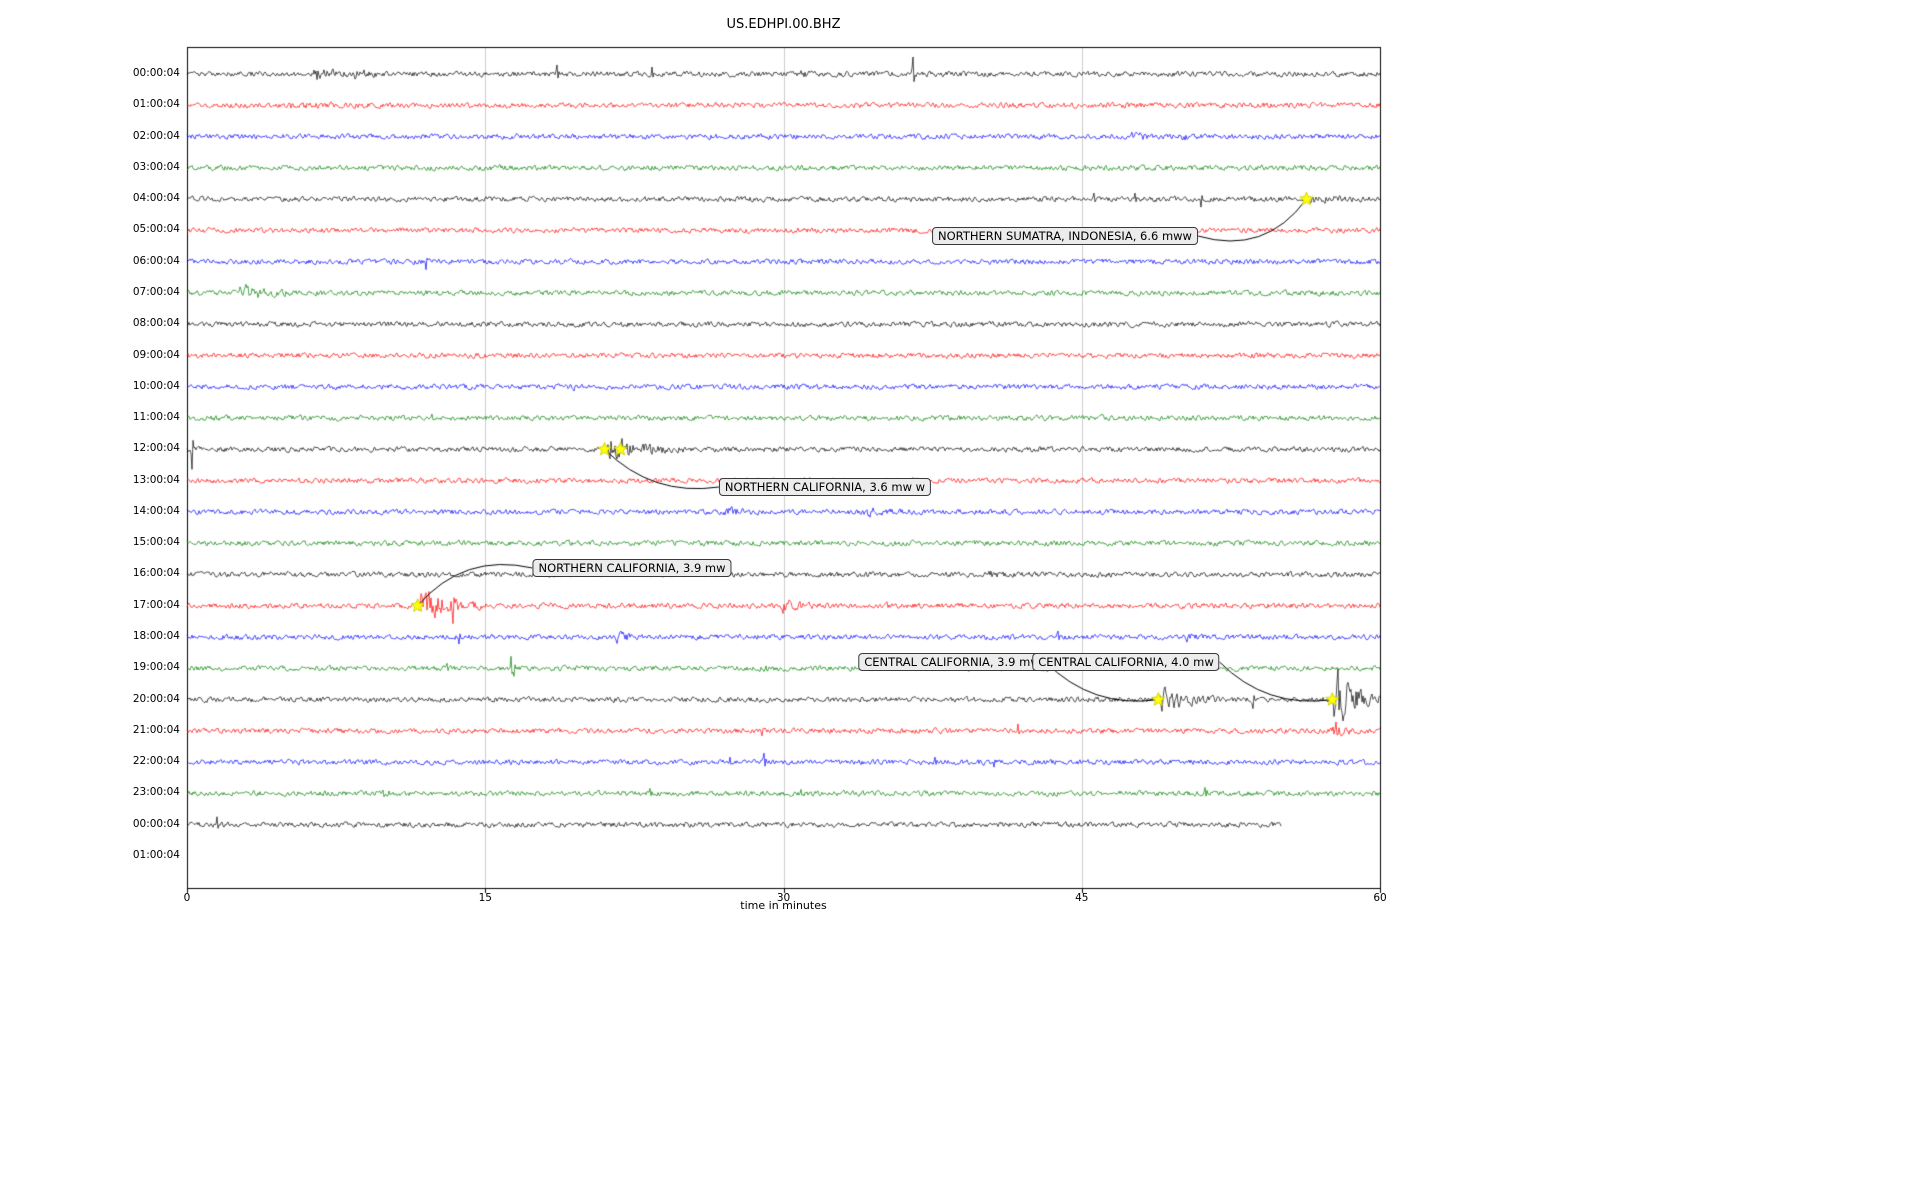 This screenshot has width=1920, height=1200. Describe the element at coordinates (156, 636) in the screenshot. I see `row-time-label: 18:00:04` at that location.